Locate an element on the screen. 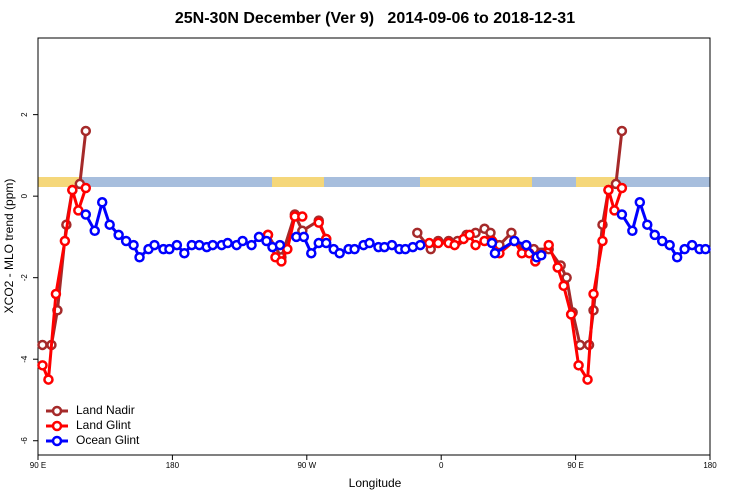  y-axis-label: XCO2 - MLO trend (ppm) is located at coordinates (9, 246).